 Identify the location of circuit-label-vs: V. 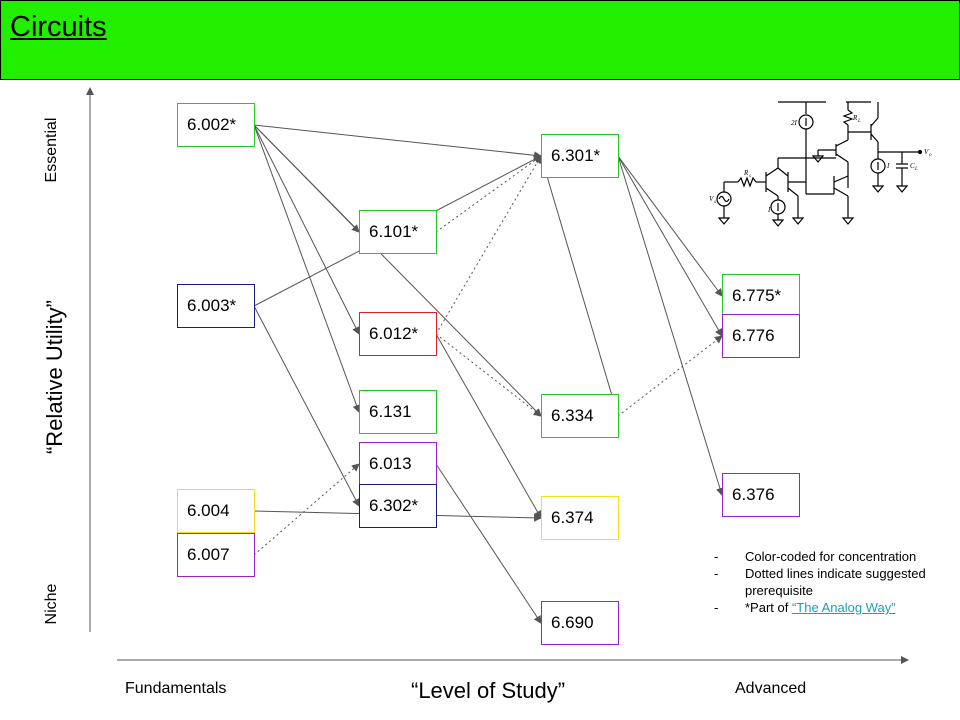
(711, 199).